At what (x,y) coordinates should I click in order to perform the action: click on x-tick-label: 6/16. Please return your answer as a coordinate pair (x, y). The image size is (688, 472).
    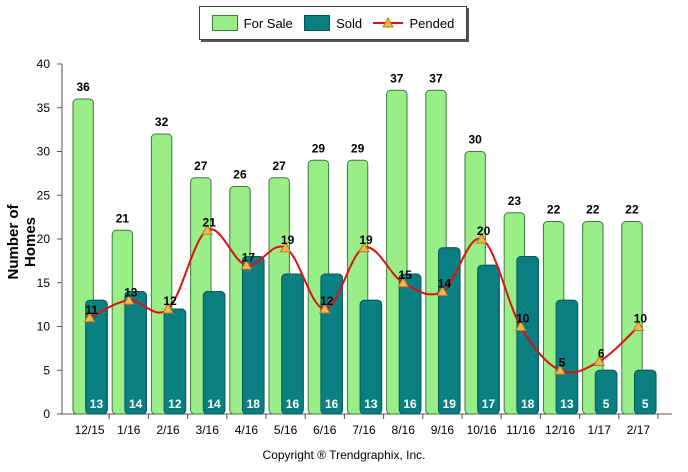
    Looking at the image, I should click on (325, 430).